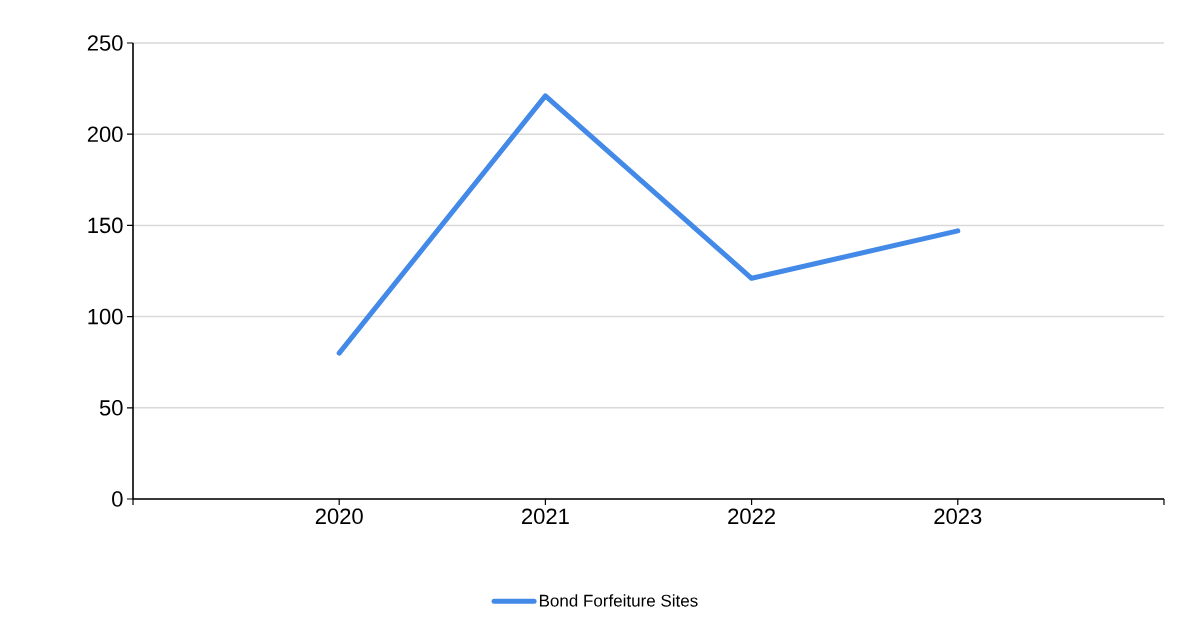  What do you see at coordinates (105, 225) in the screenshot?
I see `y-tick-label: 150` at bounding box center [105, 225].